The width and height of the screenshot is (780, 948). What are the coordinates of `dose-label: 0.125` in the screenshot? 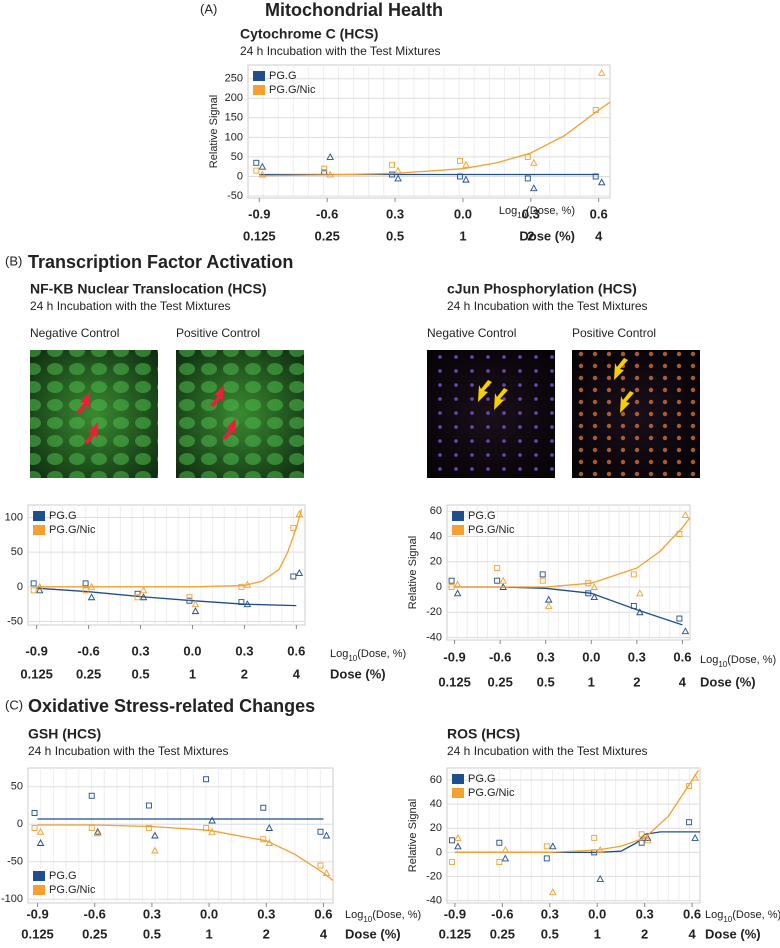 It's located at (37, 933).